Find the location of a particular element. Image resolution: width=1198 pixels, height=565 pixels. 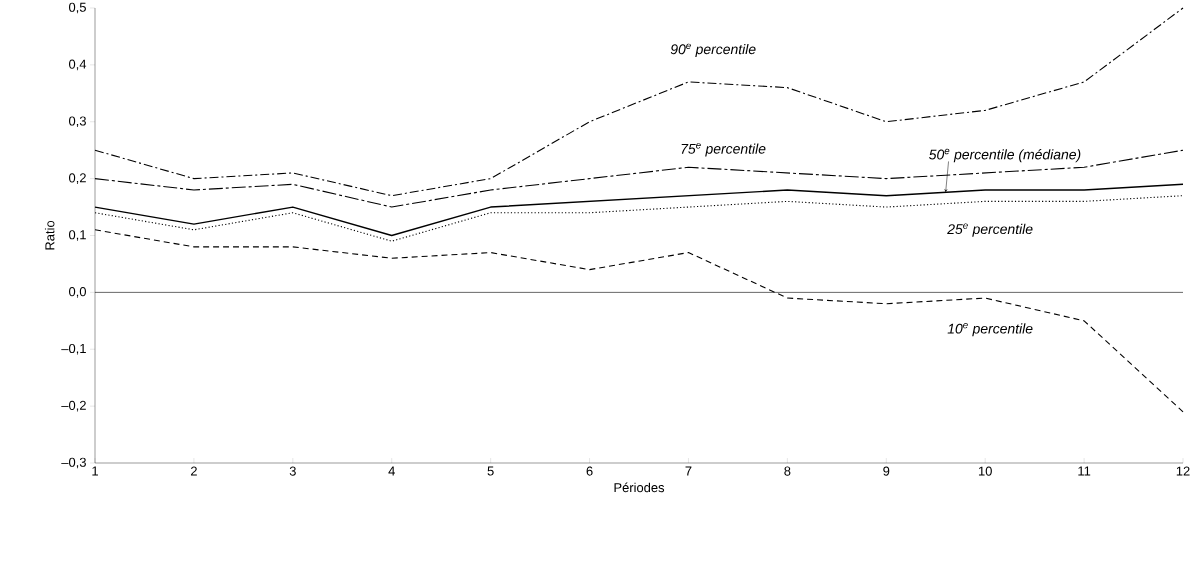

y-tick-label: 0,2 is located at coordinates (77, 178).